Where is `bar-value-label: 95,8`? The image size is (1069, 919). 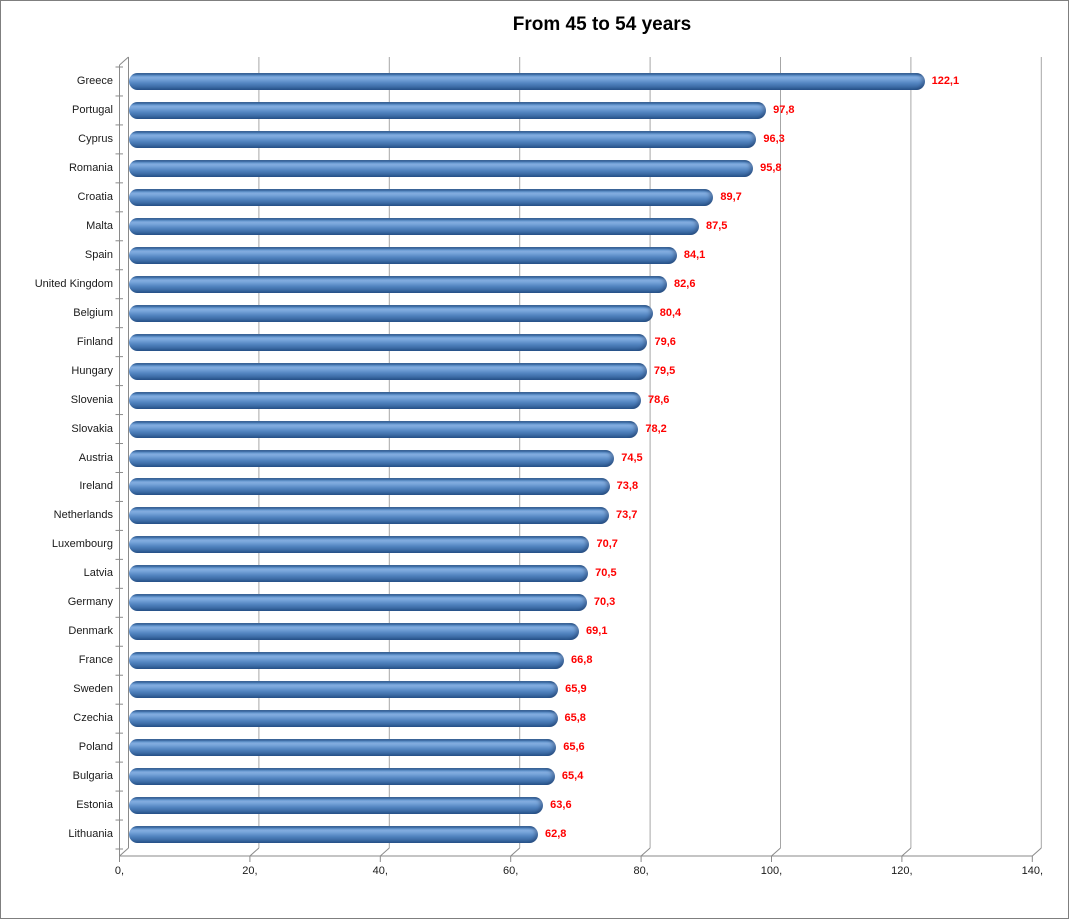
bar-value-label: 95,8 is located at coordinates (771, 167).